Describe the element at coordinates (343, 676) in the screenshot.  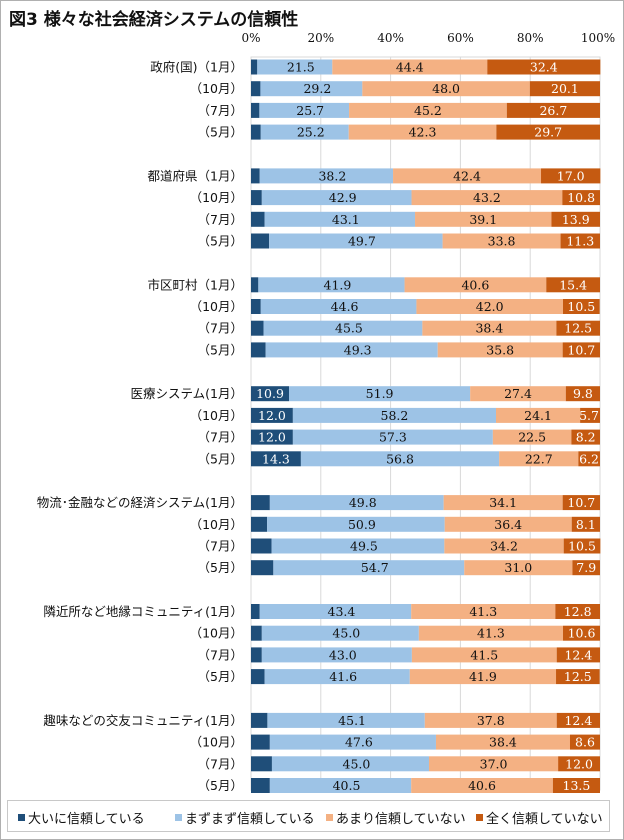
I see `data-label: 41.6` at that location.